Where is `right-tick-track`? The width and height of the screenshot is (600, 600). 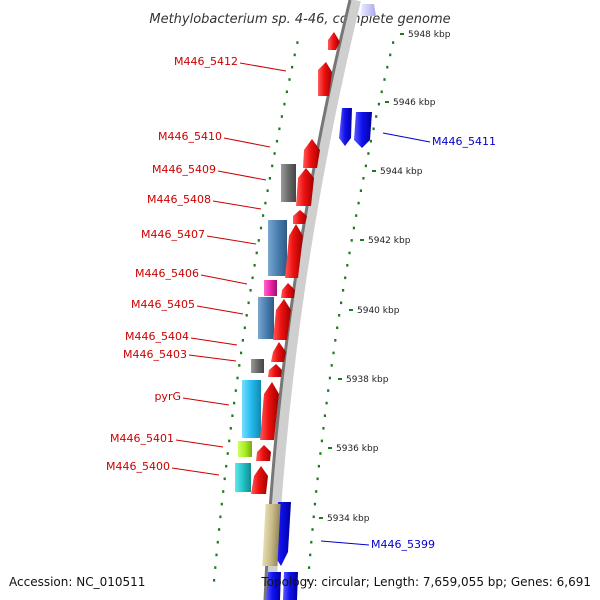 right-tick-track is located at coordinates (351, 311).